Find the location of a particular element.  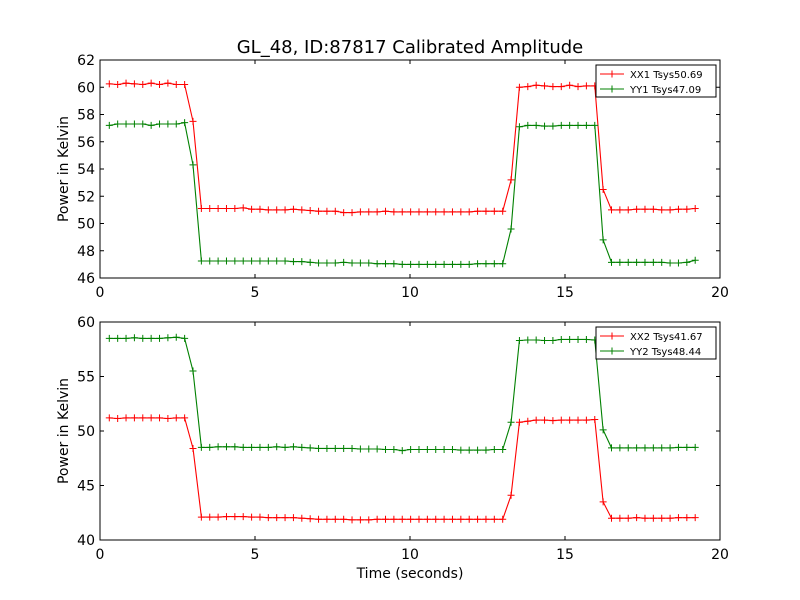

legend-box is located at coordinates (656, 81).